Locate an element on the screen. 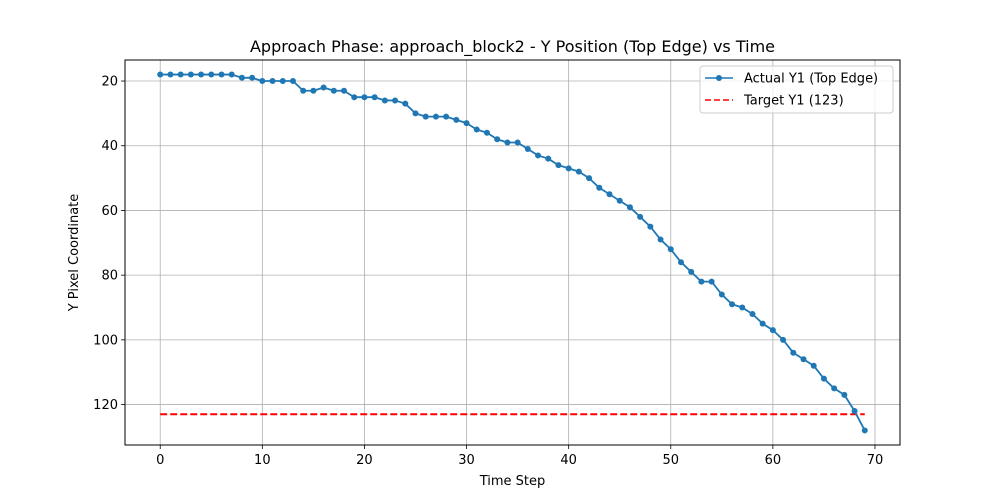 The height and width of the screenshot is (500, 1000). legend-box is located at coordinates (796, 89).